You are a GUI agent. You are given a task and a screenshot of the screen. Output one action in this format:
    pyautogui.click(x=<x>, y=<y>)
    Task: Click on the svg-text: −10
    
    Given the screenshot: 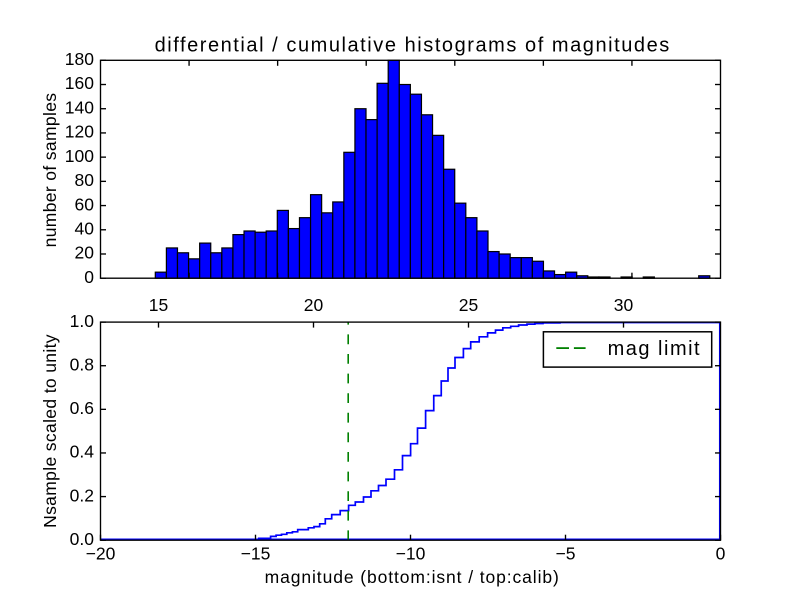 What is the action you would take?
    pyautogui.click(x=411, y=554)
    